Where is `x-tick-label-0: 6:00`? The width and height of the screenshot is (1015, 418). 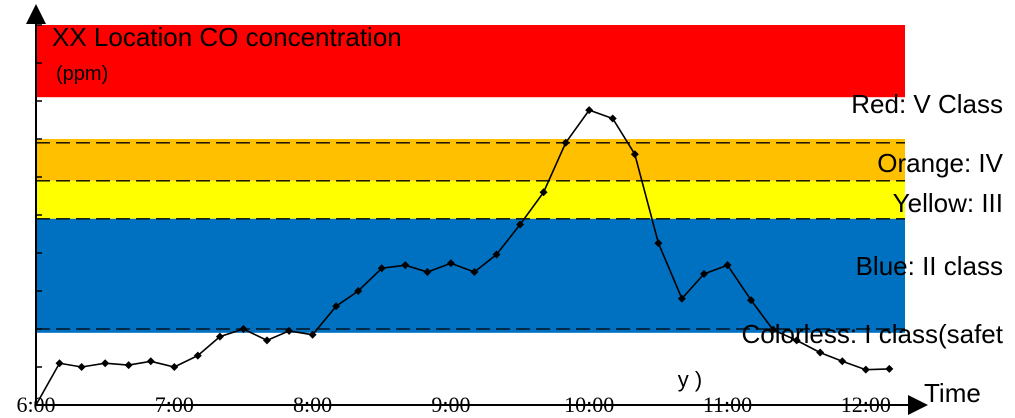 x-tick-label-0: 6:00 is located at coordinates (35, 404).